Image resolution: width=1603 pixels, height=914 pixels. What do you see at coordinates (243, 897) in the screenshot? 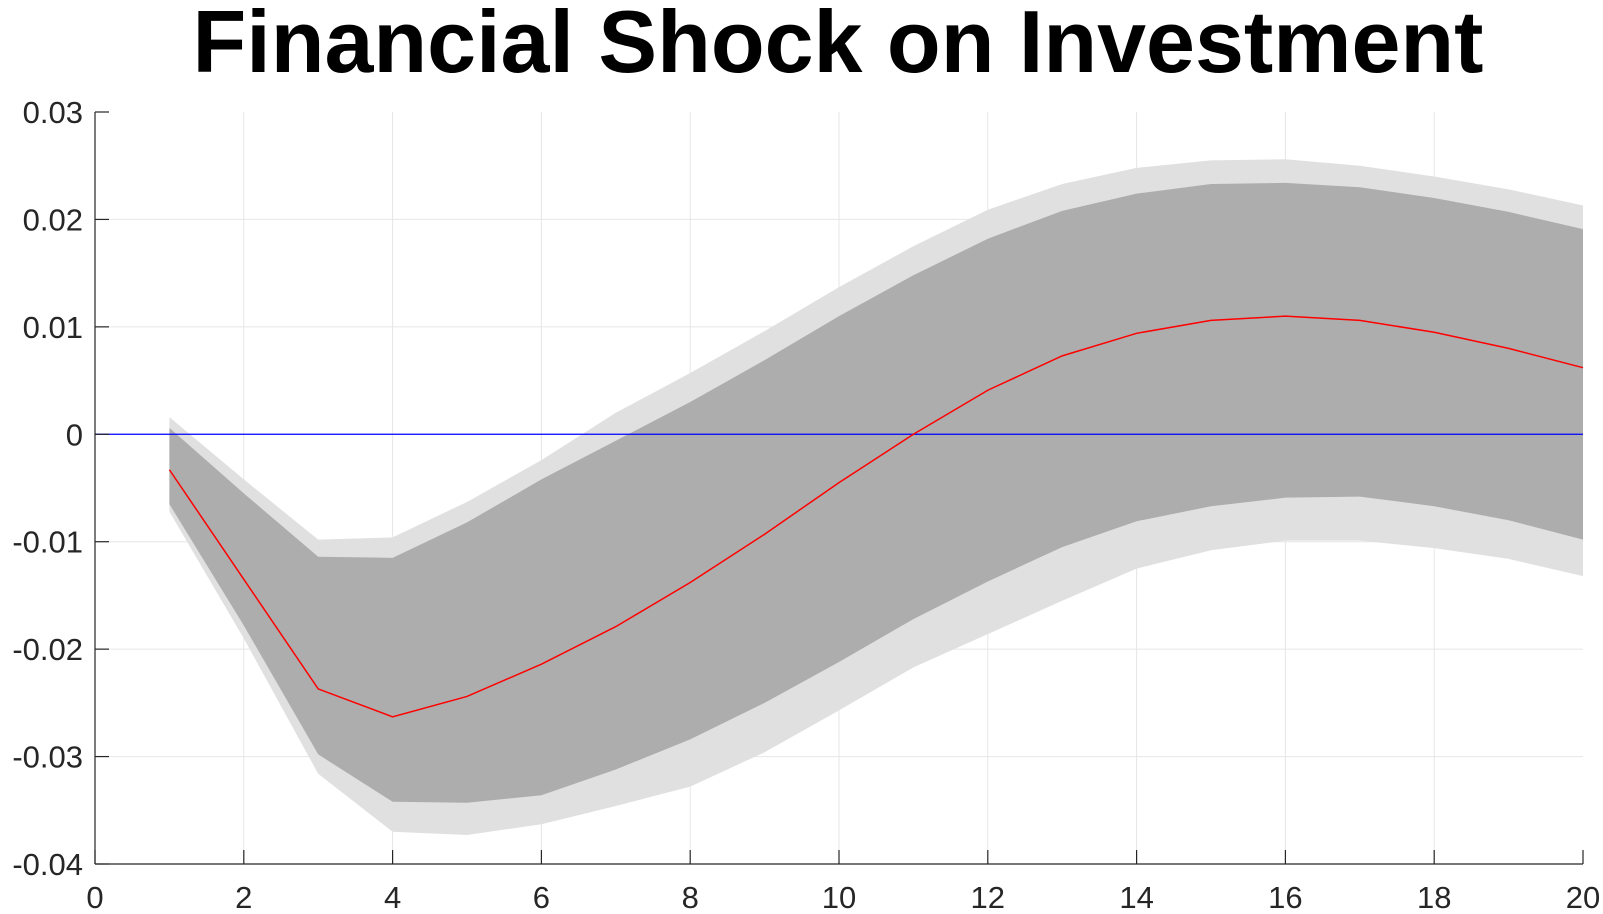
I see `x-tick-label-1: 2` at bounding box center [243, 897].